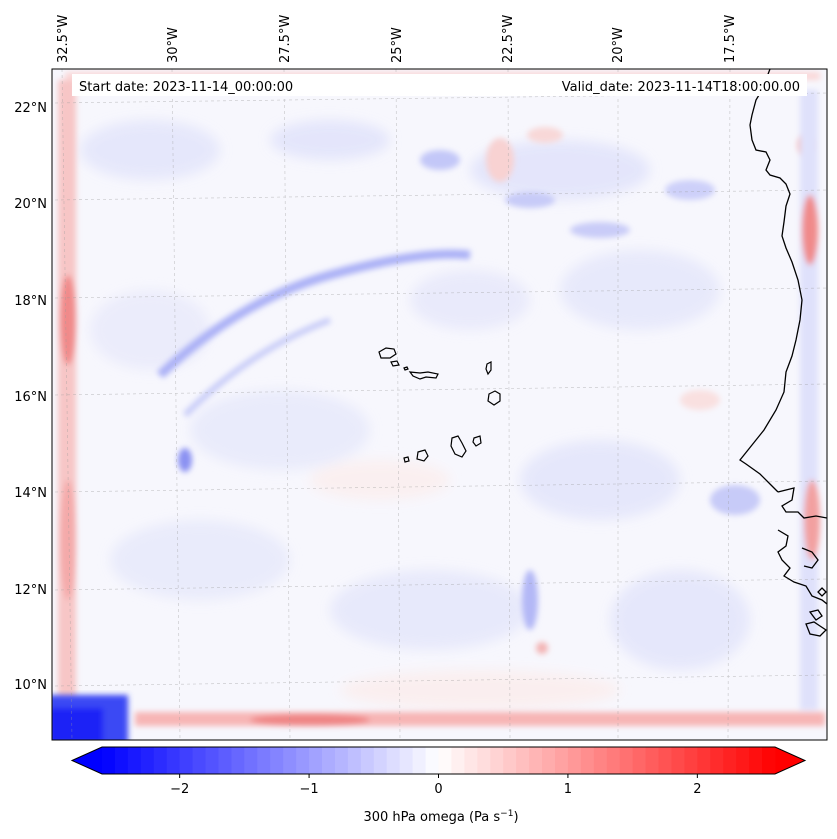  Describe the element at coordinates (515, 817) in the screenshot. I see `colorbar-label-suffix: )` at that location.